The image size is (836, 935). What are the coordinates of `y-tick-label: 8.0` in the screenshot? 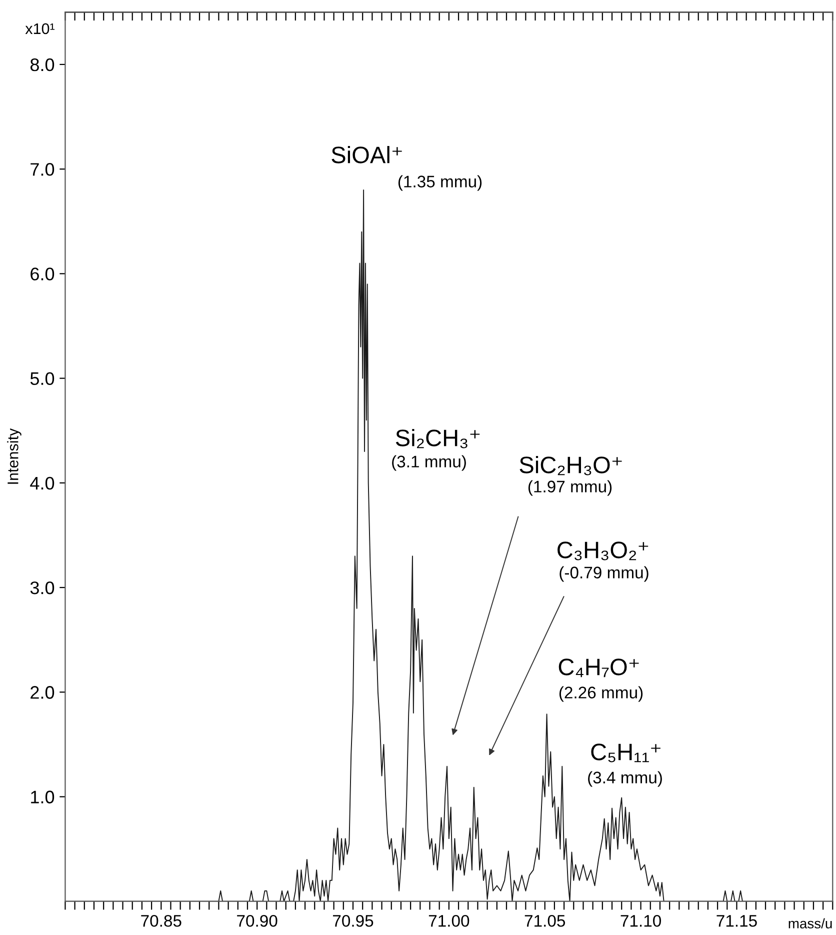 It's located at (42, 65).